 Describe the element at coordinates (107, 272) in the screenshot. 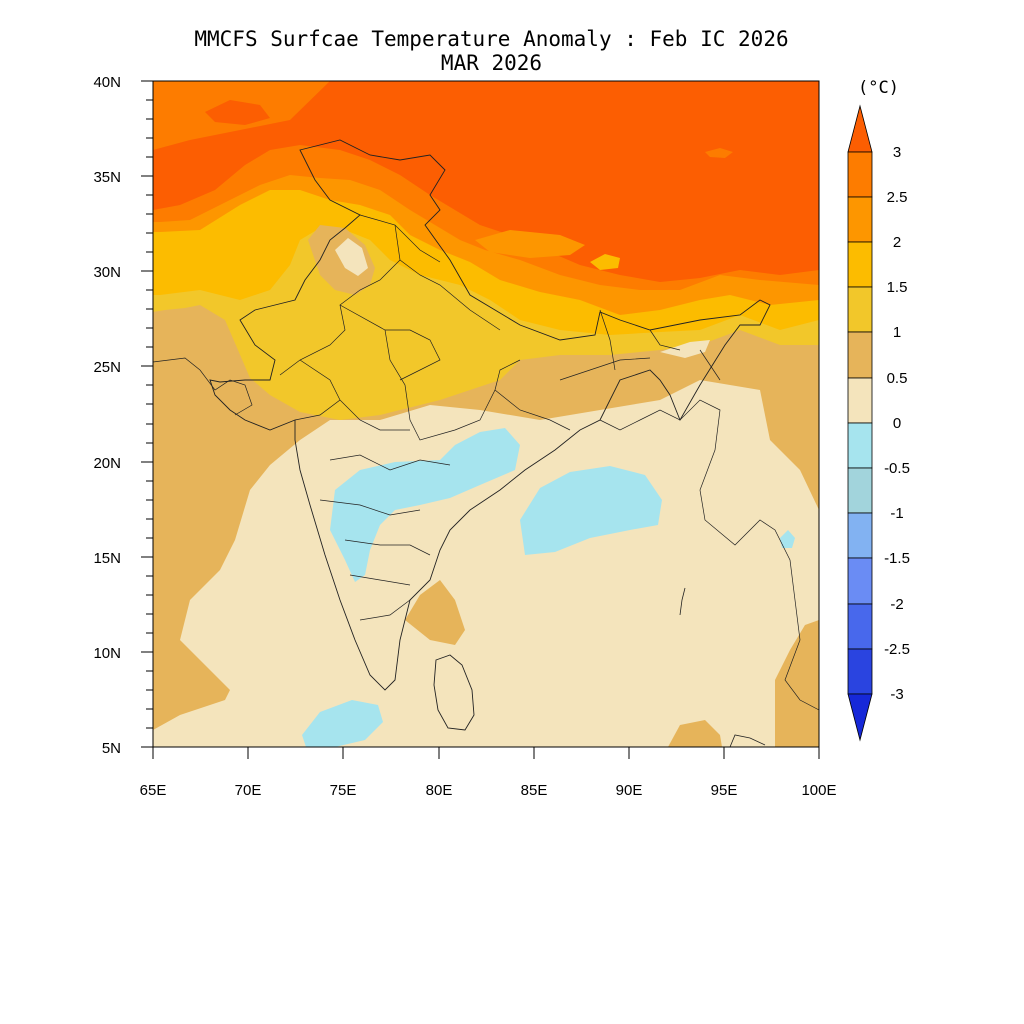

I see `lat-label-30n: 30N` at that location.